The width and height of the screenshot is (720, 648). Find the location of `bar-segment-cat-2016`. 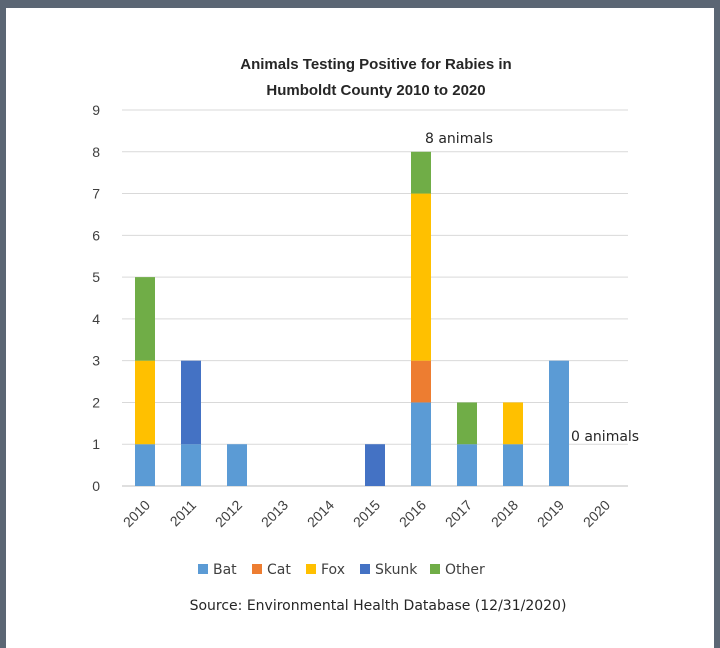

bar-segment-cat-2016 is located at coordinates (421, 381).